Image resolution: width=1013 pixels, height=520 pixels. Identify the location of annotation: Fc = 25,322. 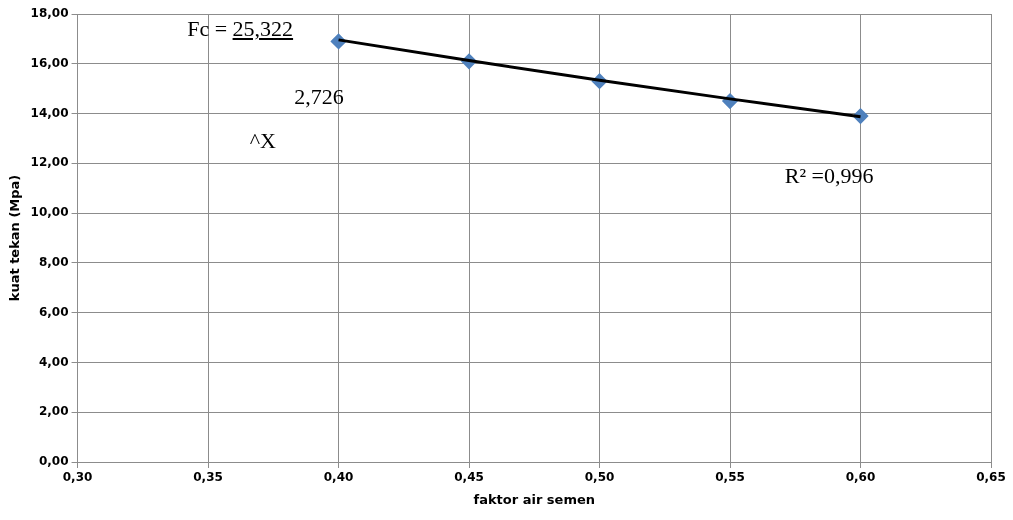
(240, 29).